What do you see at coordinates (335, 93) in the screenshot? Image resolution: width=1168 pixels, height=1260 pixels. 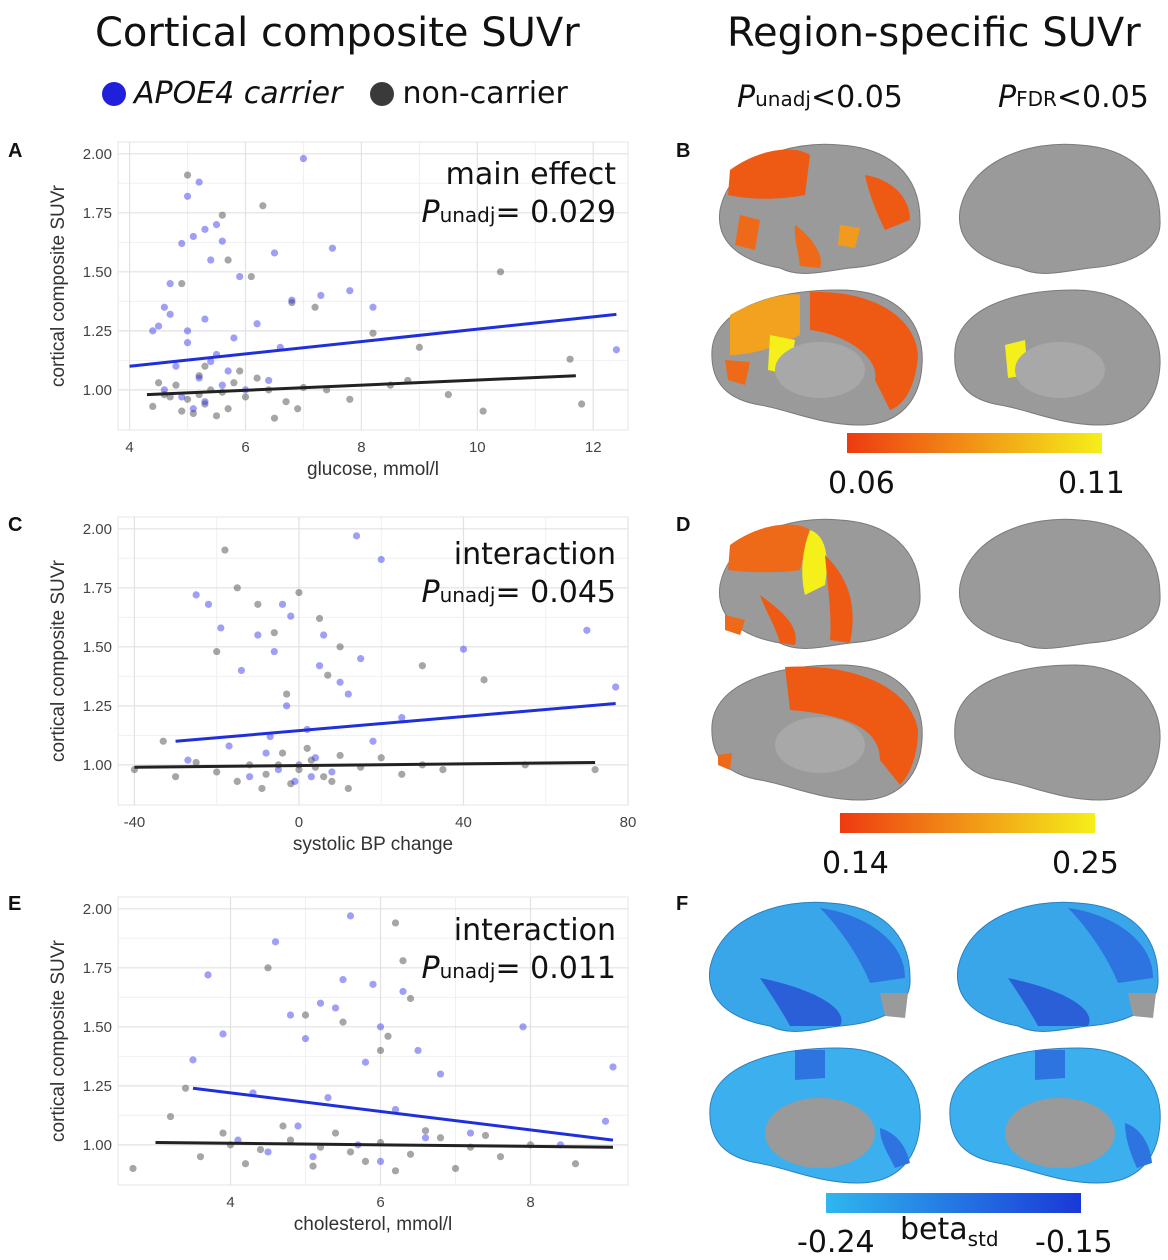 I see `legend: APOE4 carrier non-carrier` at bounding box center [335, 93].